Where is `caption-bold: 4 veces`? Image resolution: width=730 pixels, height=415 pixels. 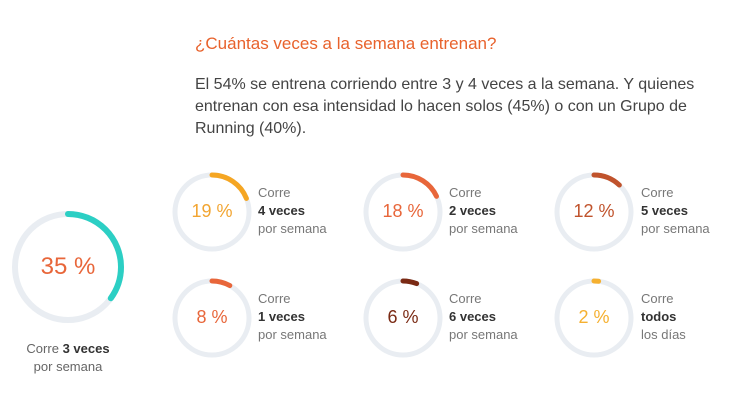 caption-bold: 4 veces is located at coordinates (281, 210).